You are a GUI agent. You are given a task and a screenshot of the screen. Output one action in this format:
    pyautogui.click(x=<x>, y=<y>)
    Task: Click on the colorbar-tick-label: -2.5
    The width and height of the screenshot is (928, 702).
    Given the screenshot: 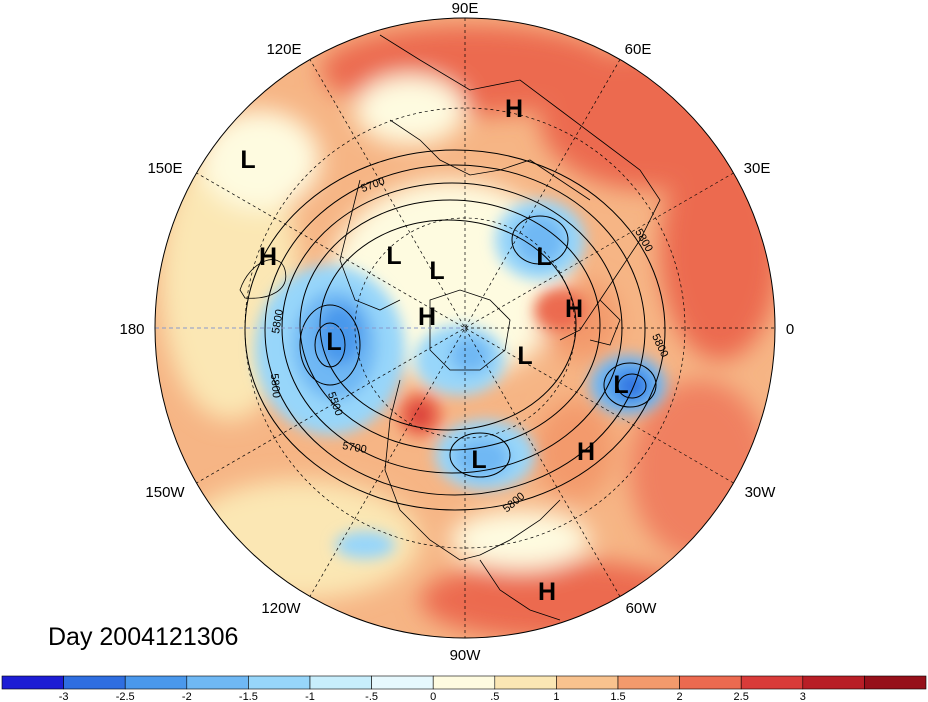 What is the action you would take?
    pyautogui.click(x=125, y=696)
    